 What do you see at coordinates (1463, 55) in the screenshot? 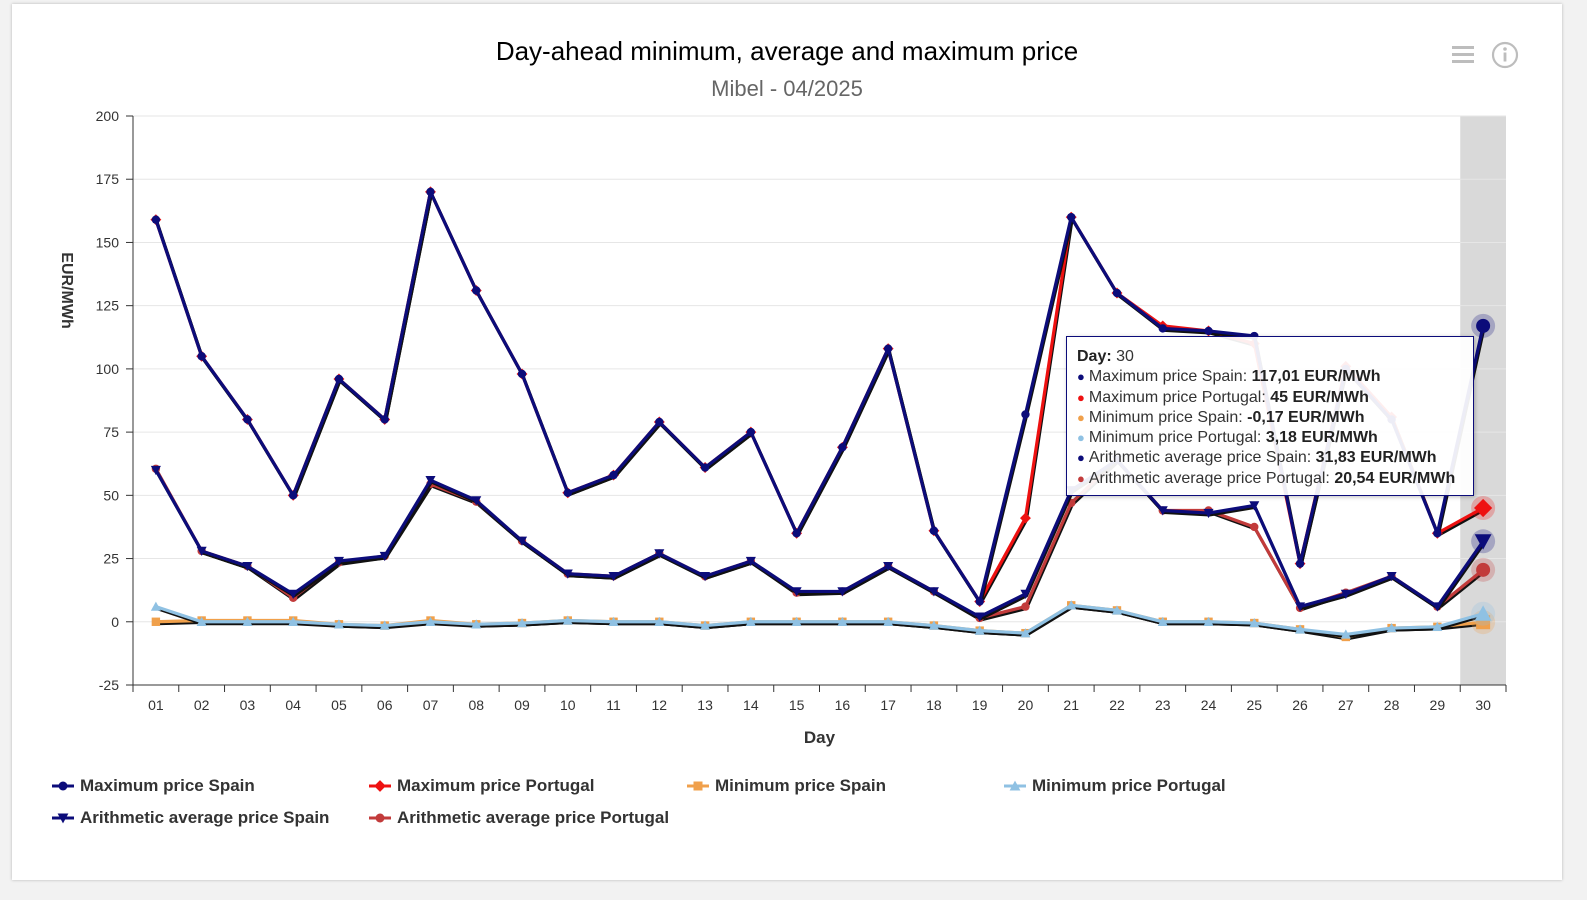
I see `hamburger-menu-icon` at bounding box center [1463, 55].